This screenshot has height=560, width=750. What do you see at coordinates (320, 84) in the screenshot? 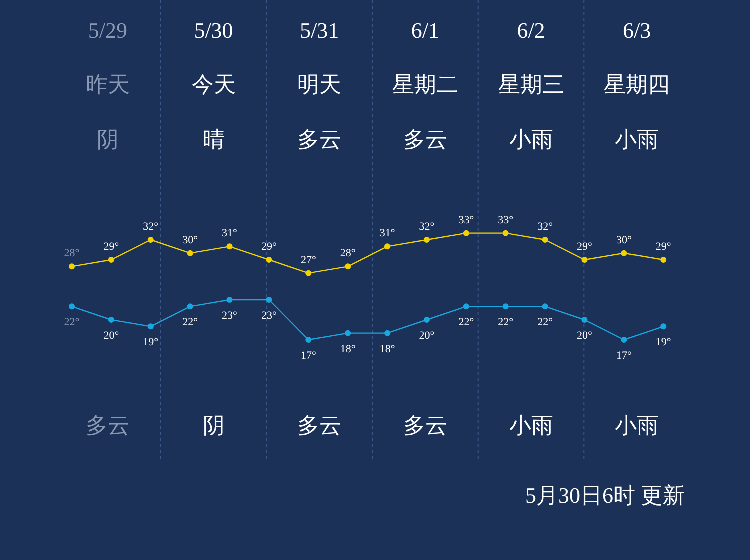
I see `text: 明天` at bounding box center [320, 84].